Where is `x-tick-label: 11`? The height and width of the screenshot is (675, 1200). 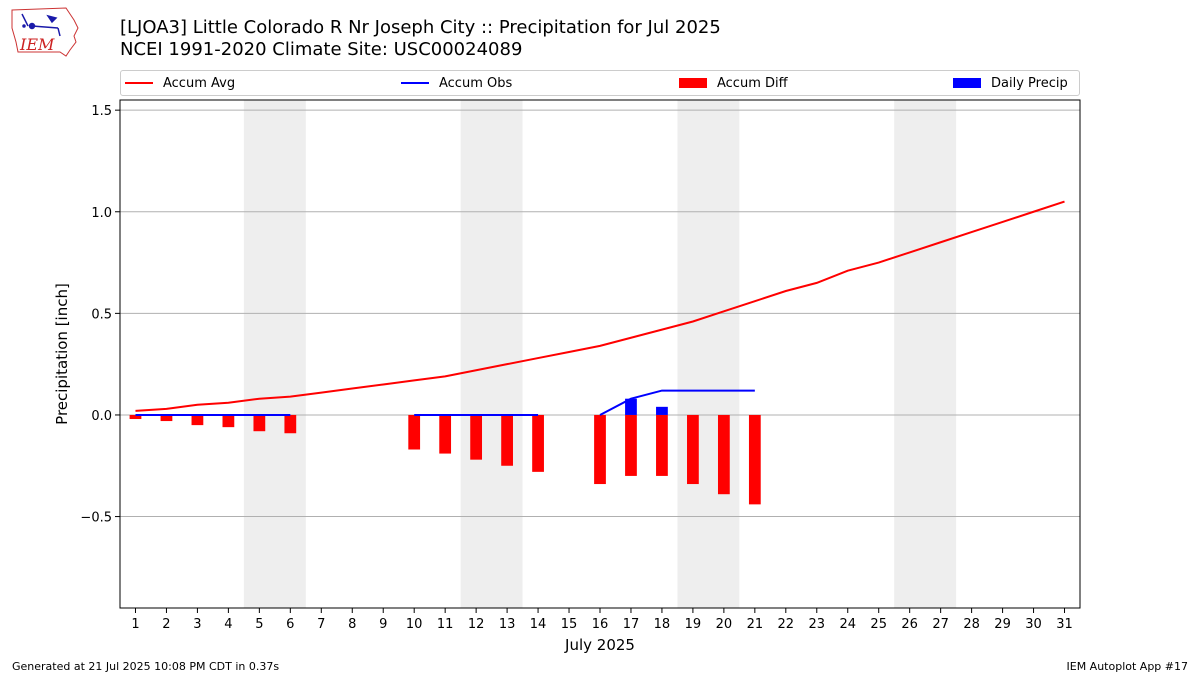
x-tick-label: 11 is located at coordinates (445, 624).